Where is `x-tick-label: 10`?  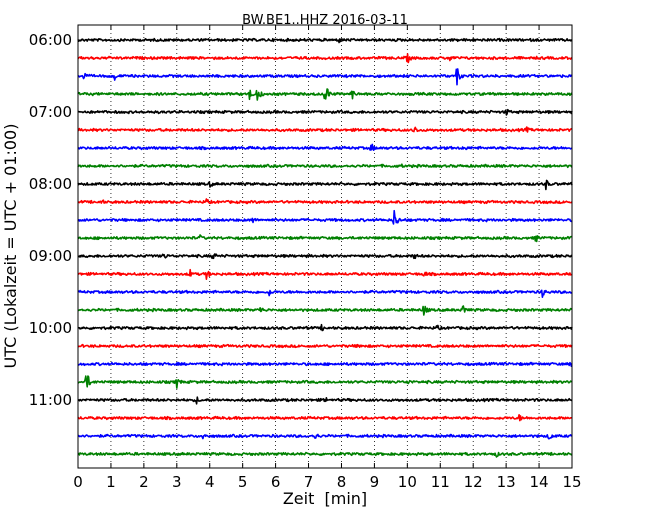
x-tick-label: 10 is located at coordinates (407, 482).